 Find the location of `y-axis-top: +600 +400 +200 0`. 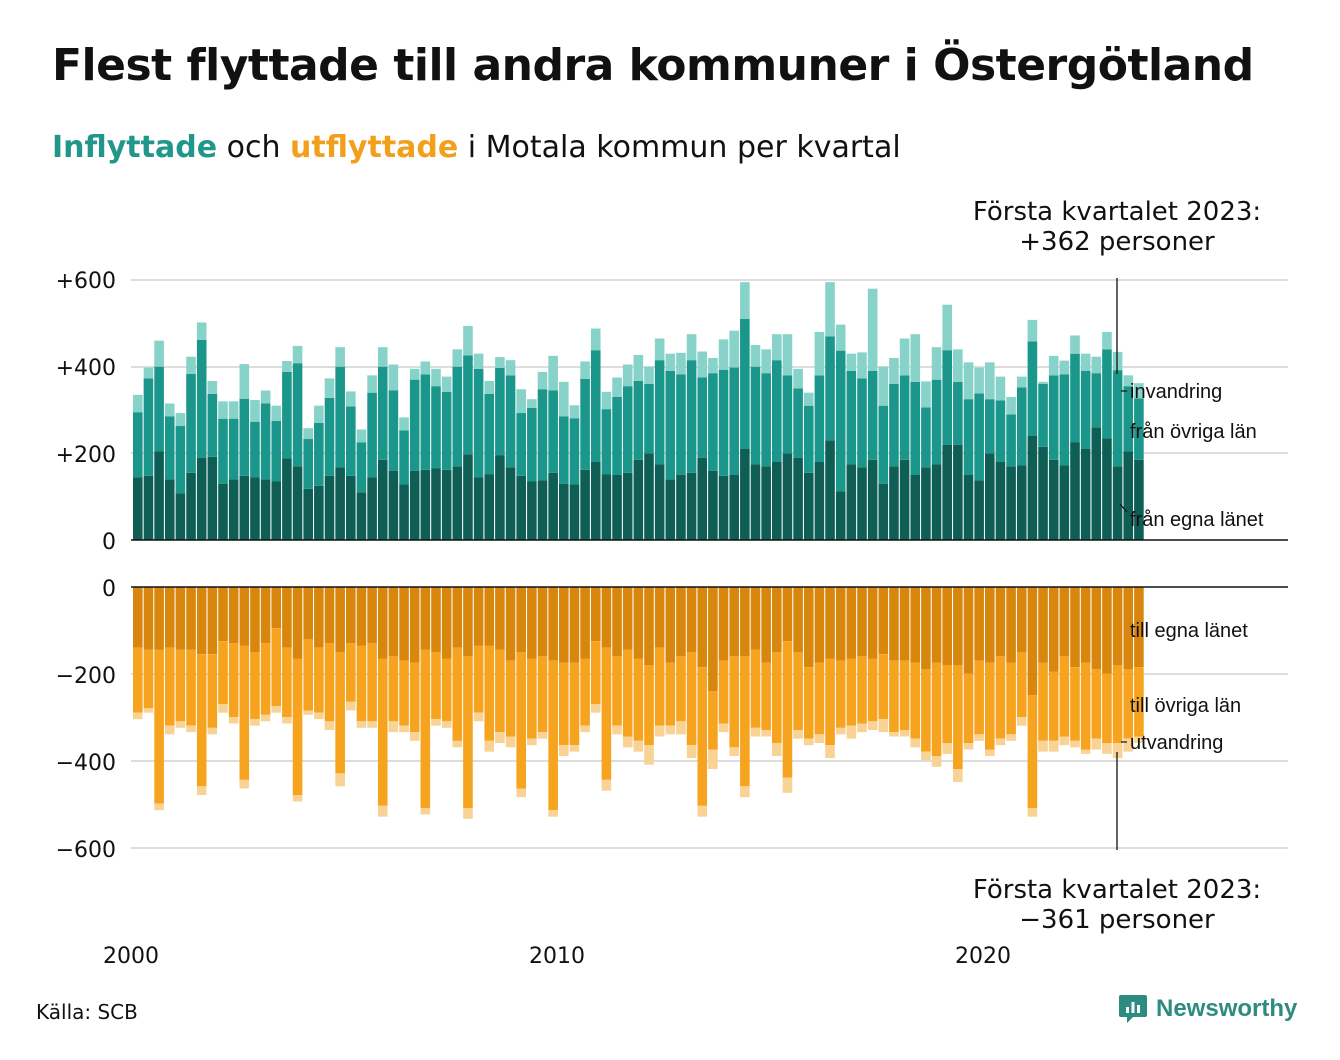

y-axis-top: +600 +400 +200 0 is located at coordinates (86, 412).